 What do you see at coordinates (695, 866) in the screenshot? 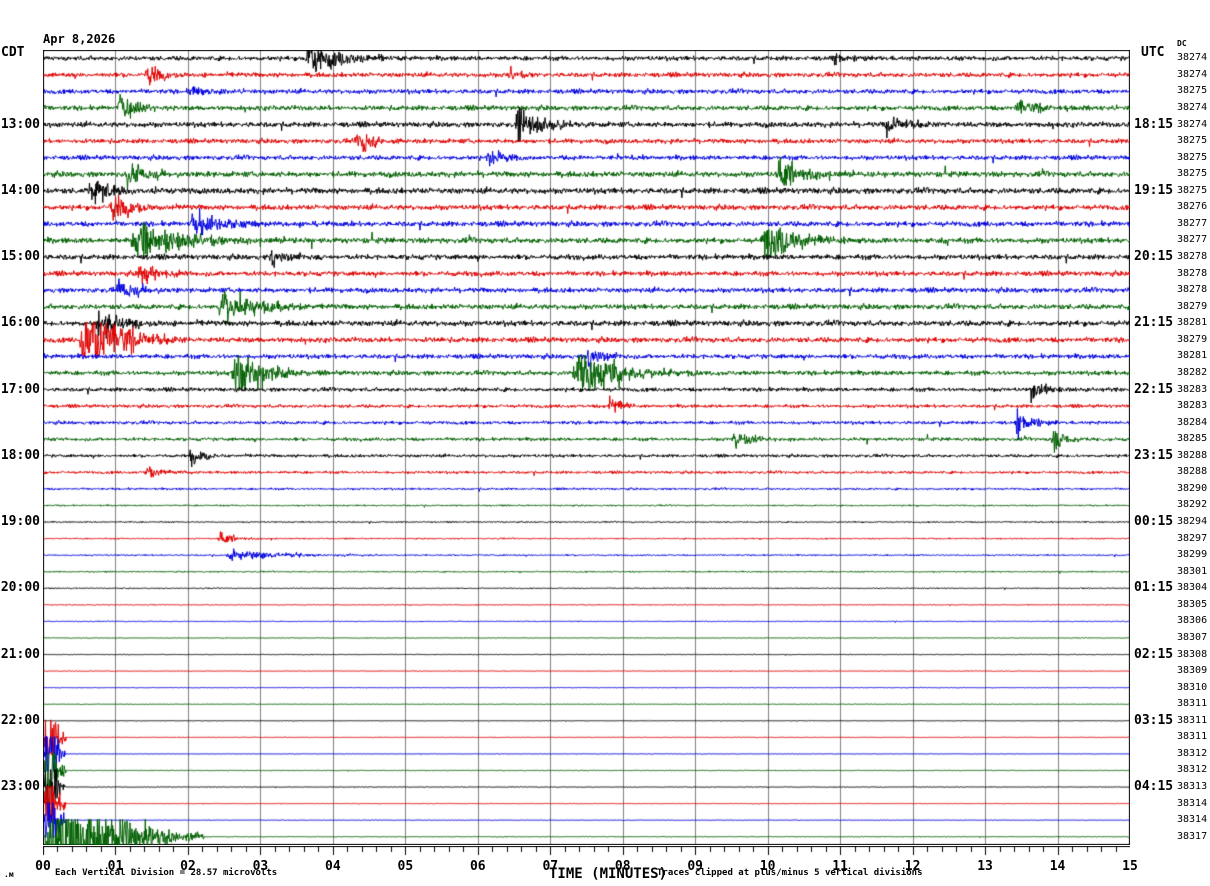
I see `x-tick-label: 09` at bounding box center [695, 866].